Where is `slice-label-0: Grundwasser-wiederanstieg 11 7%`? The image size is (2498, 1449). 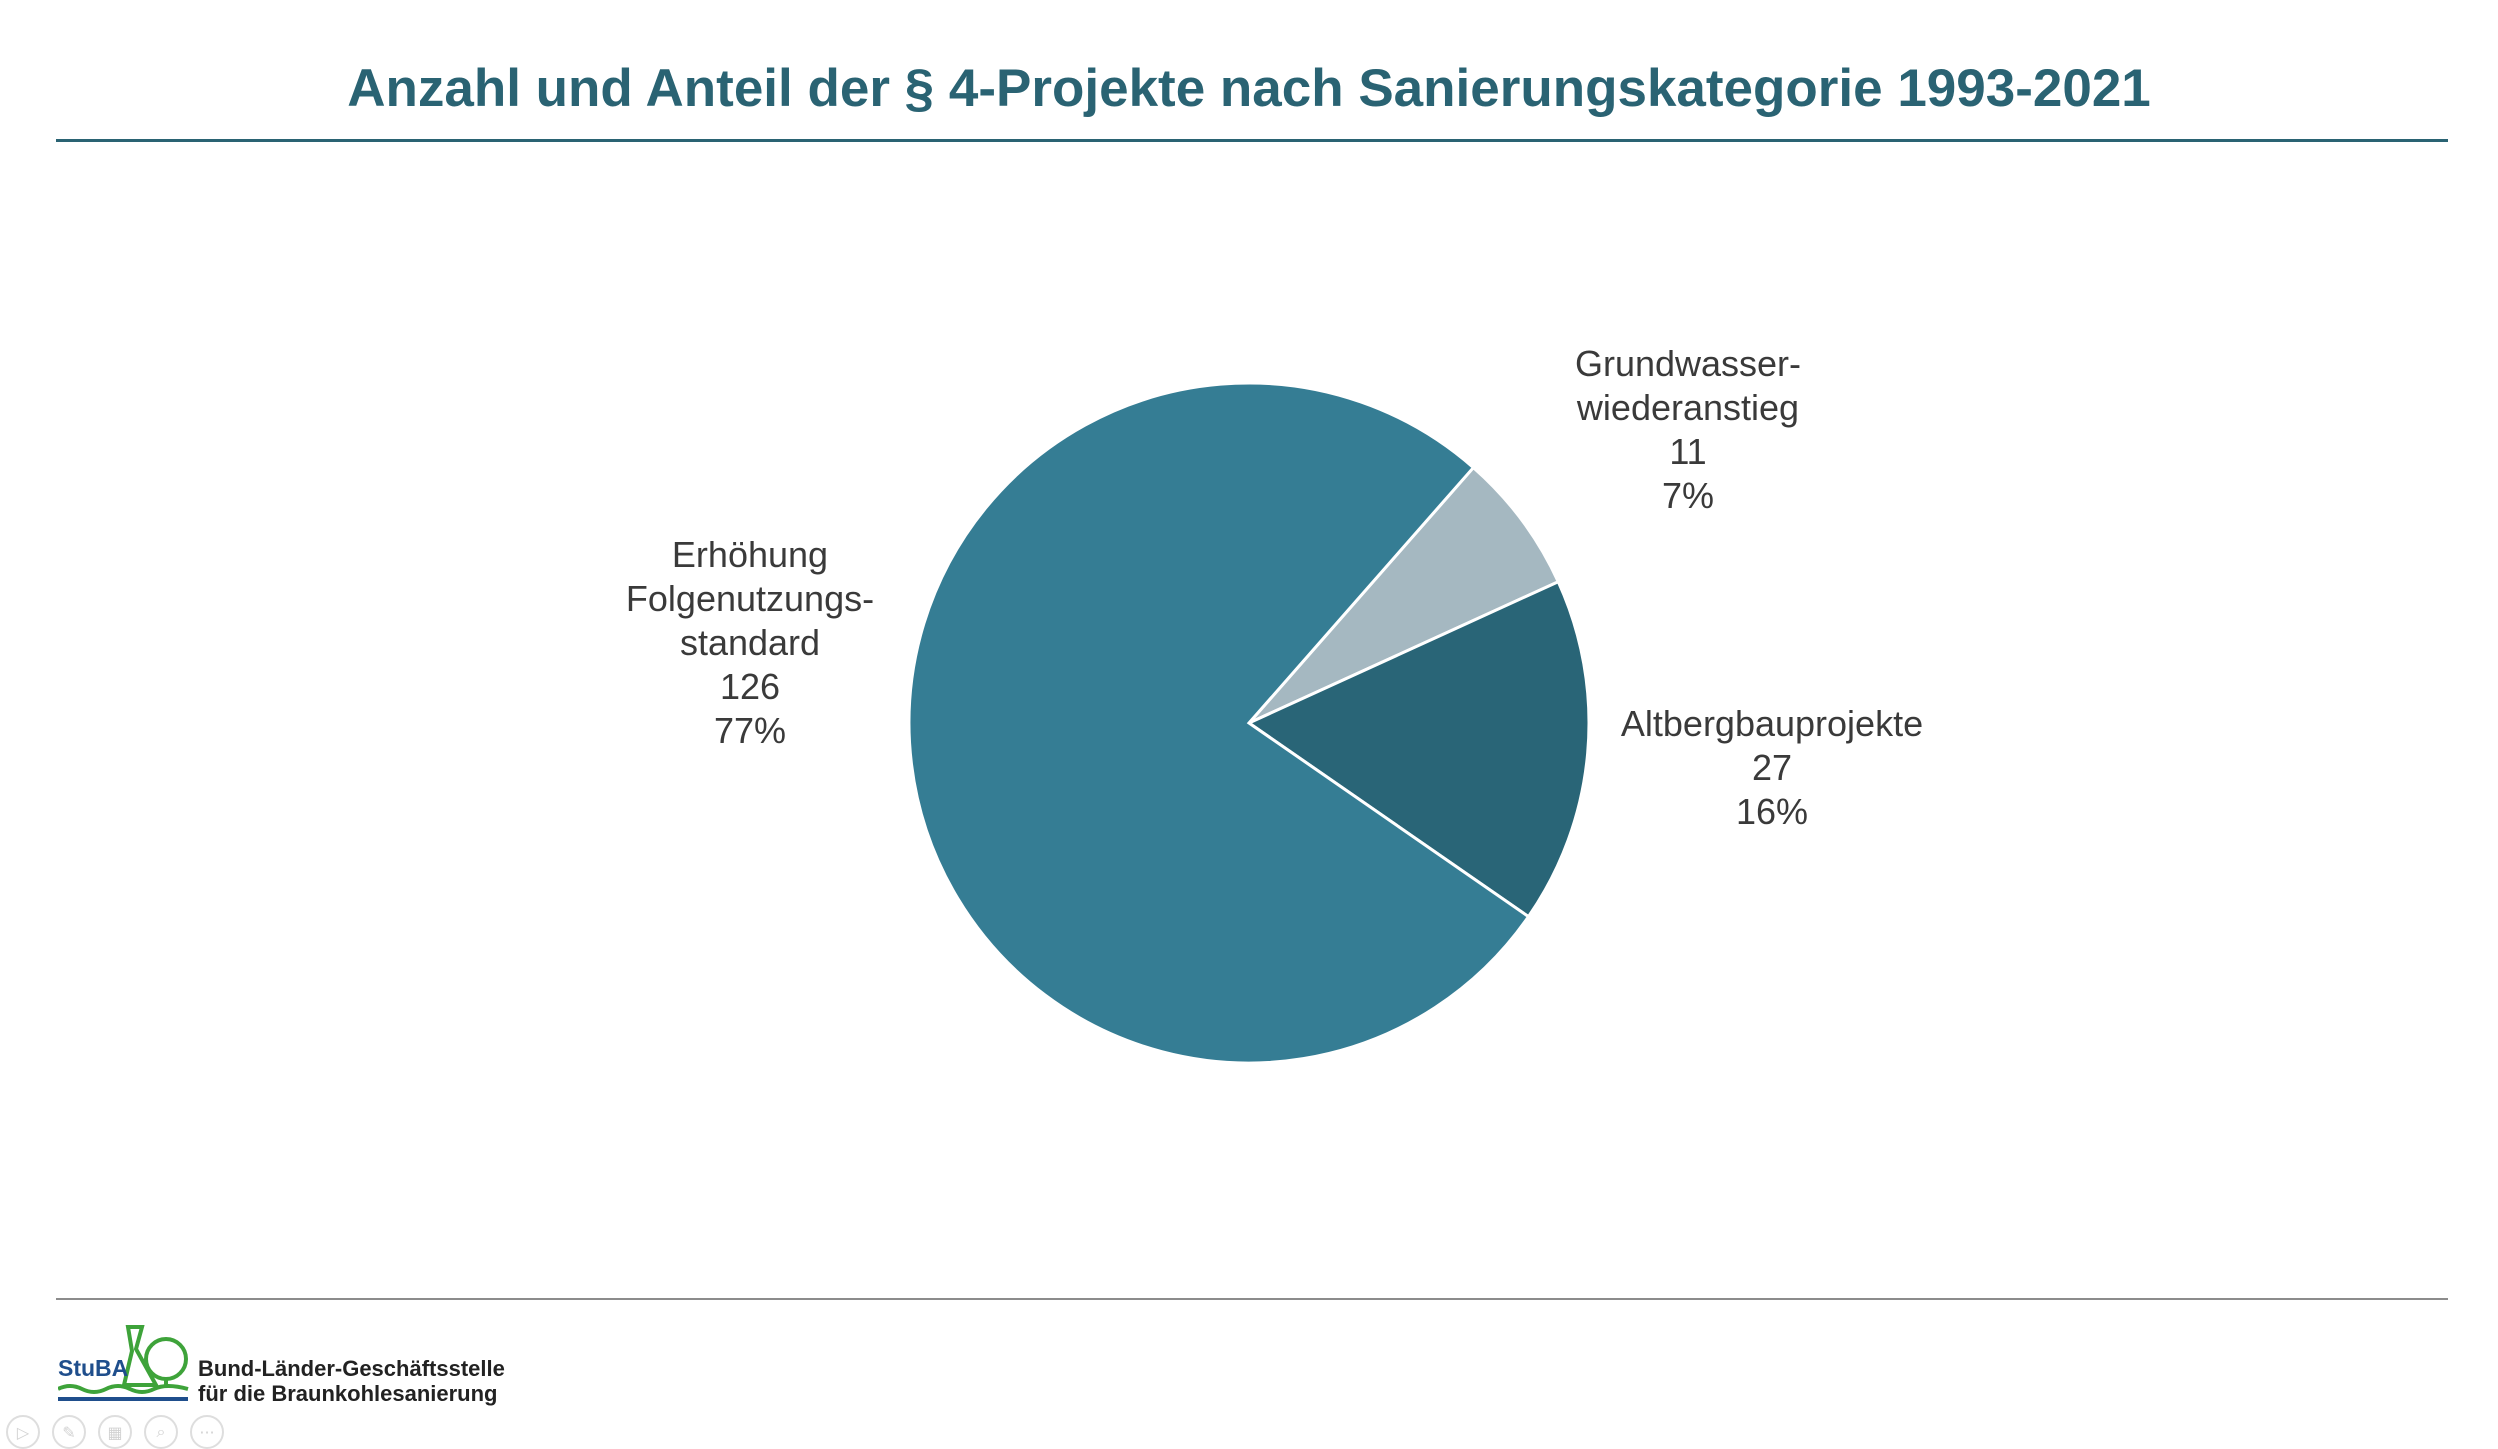 slice-label-0: Grundwasser-wiederanstieg 11 7% is located at coordinates (1688, 429).